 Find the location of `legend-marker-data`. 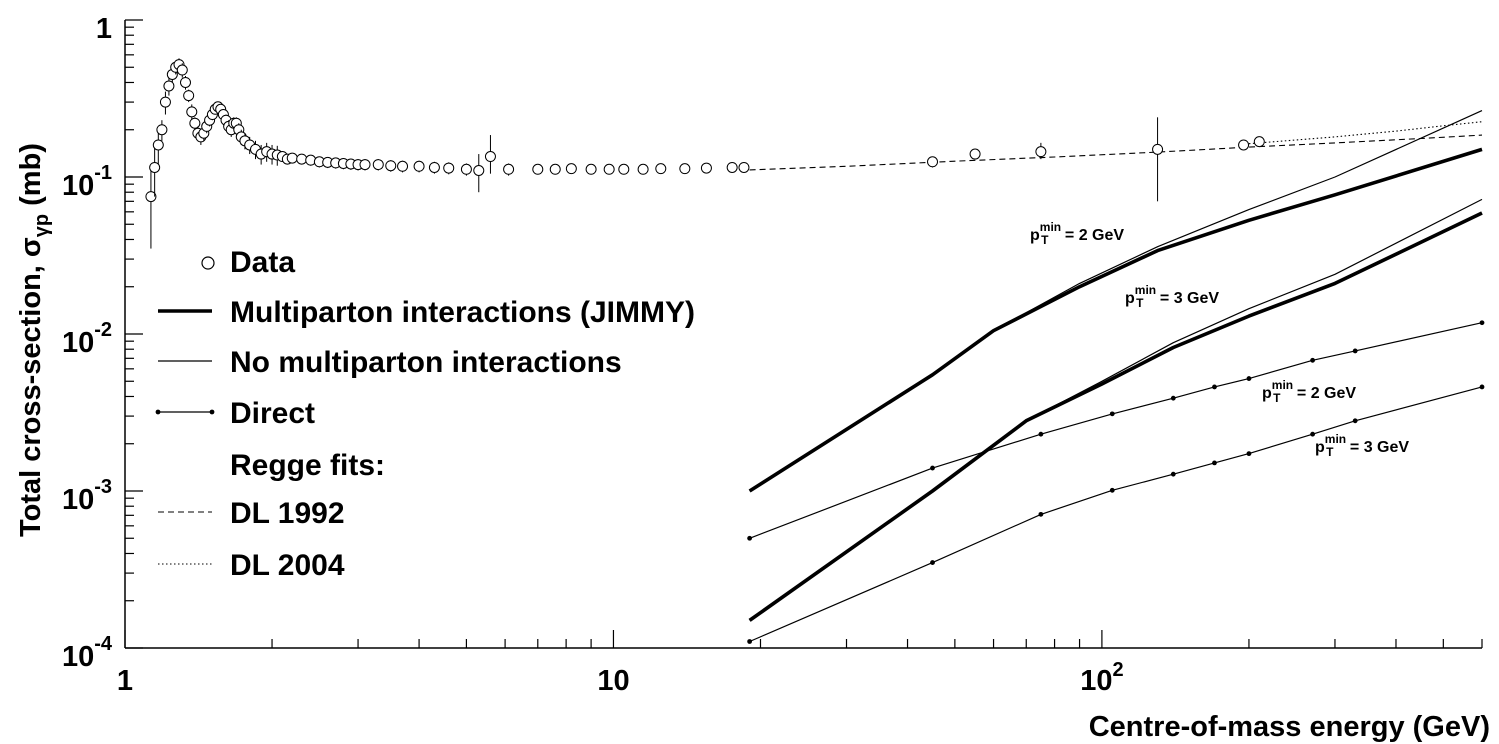

legend-marker-data is located at coordinates (208, 263).